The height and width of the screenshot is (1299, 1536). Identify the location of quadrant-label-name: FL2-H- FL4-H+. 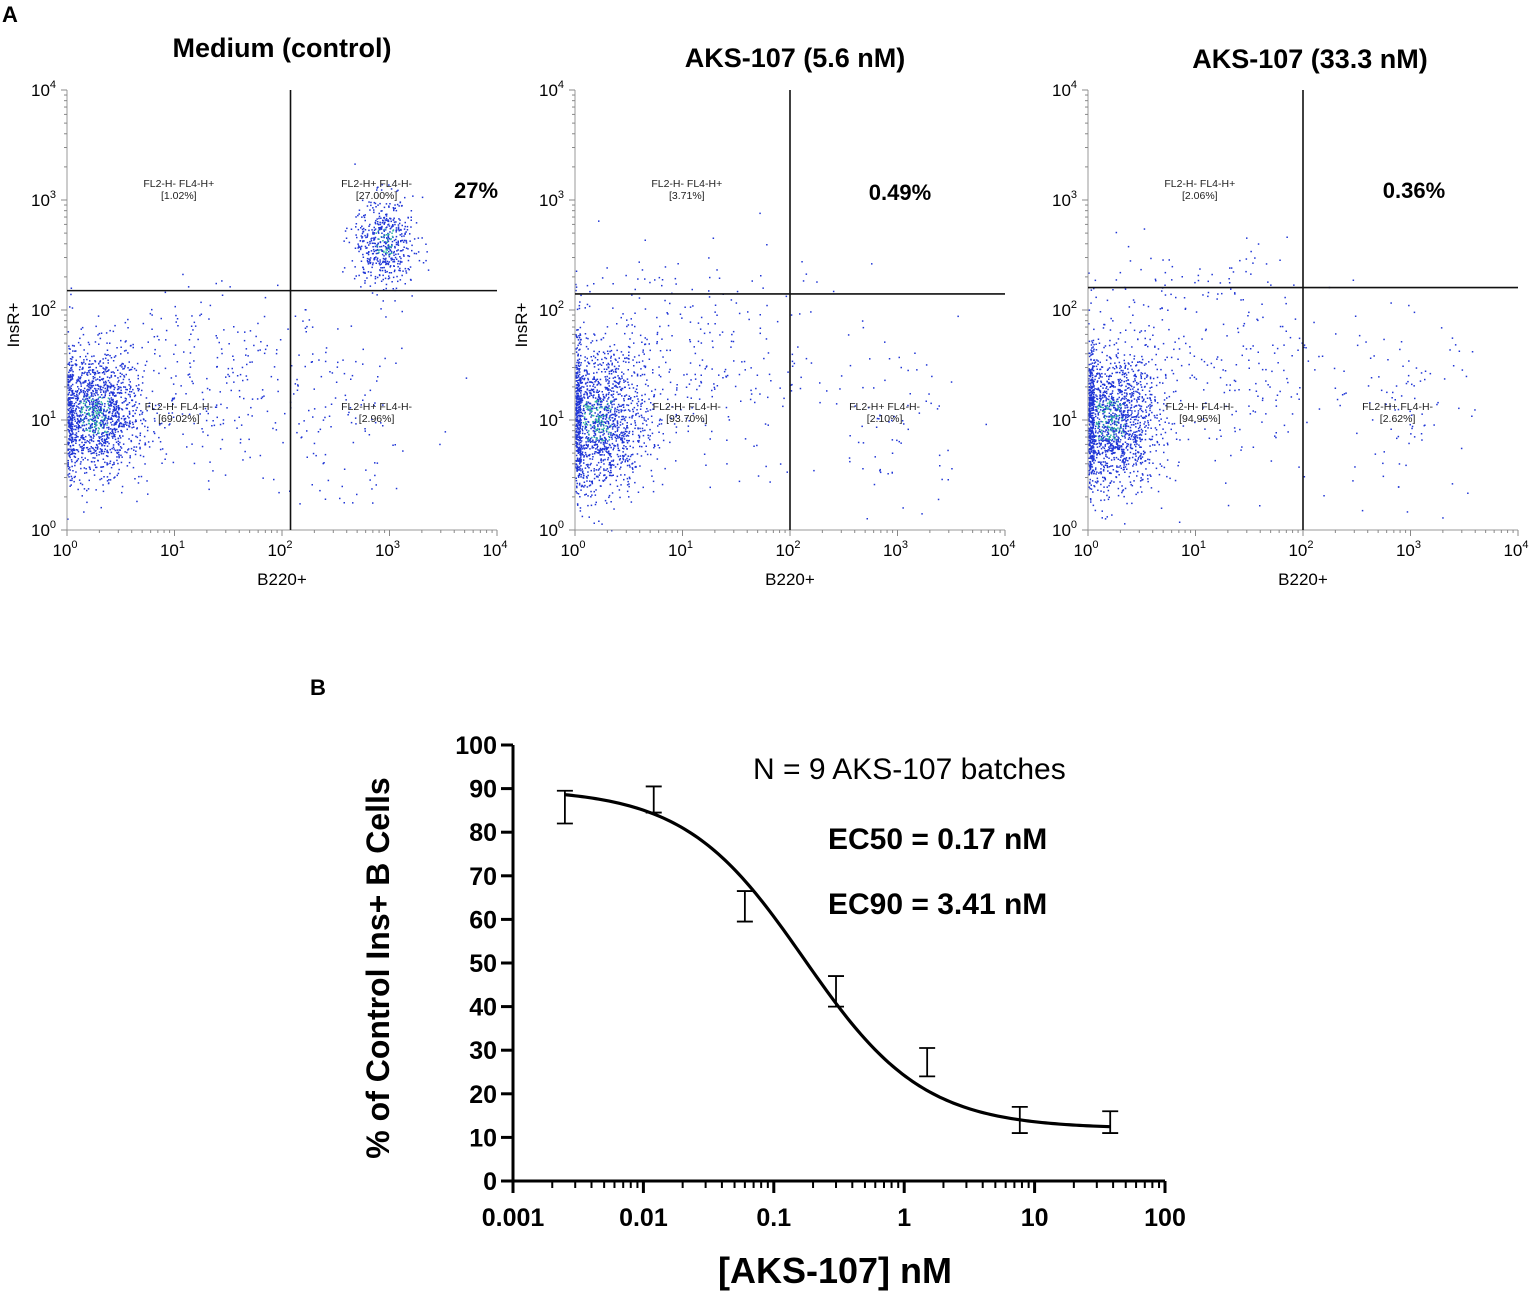
(178, 184).